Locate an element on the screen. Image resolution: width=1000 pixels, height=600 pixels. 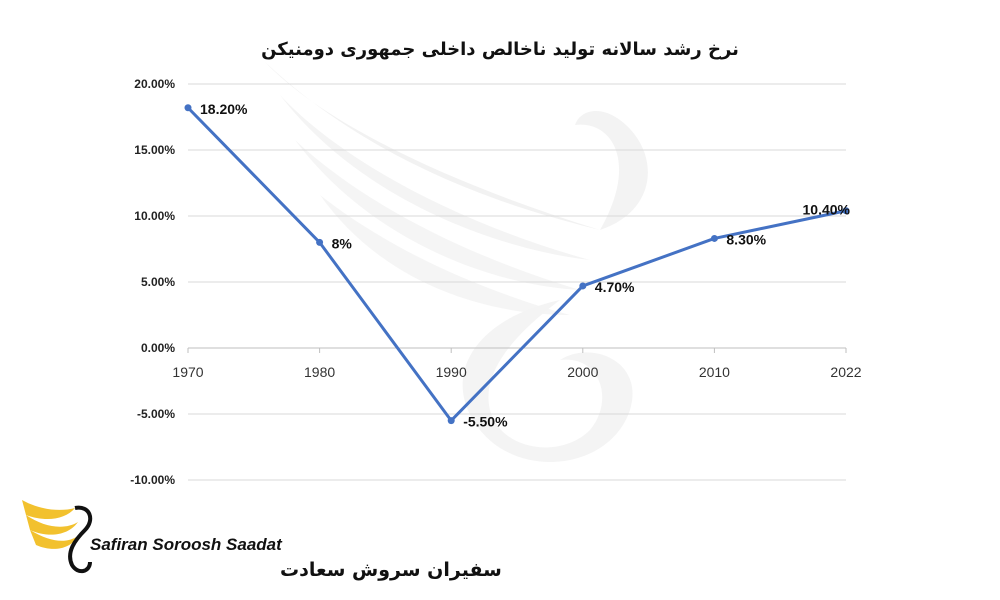
data-label: 10.40% is located at coordinates (827, 210).